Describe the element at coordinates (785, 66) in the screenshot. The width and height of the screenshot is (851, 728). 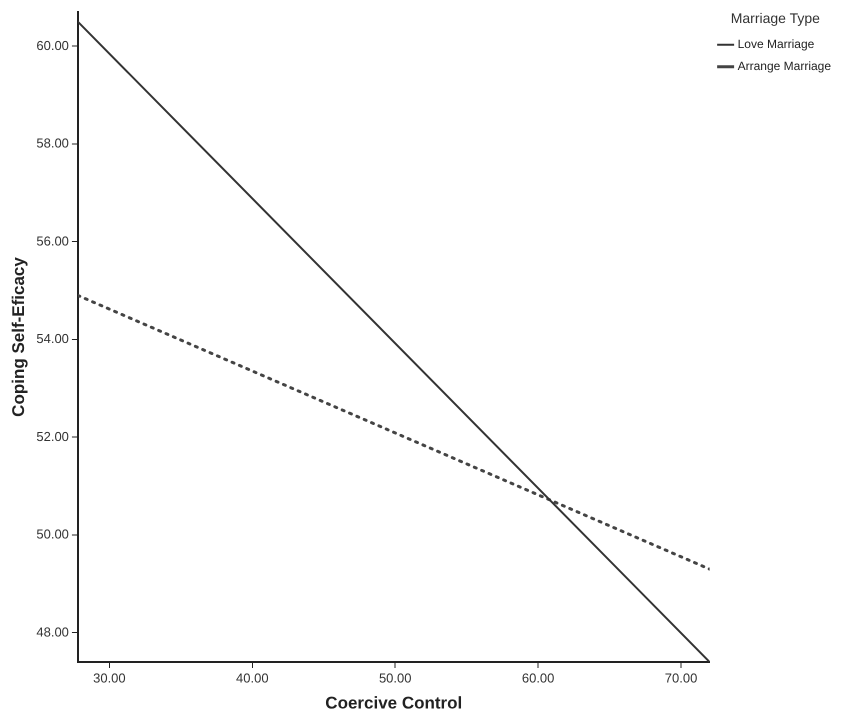
I see `legend-label: Arrange Marriage` at that location.